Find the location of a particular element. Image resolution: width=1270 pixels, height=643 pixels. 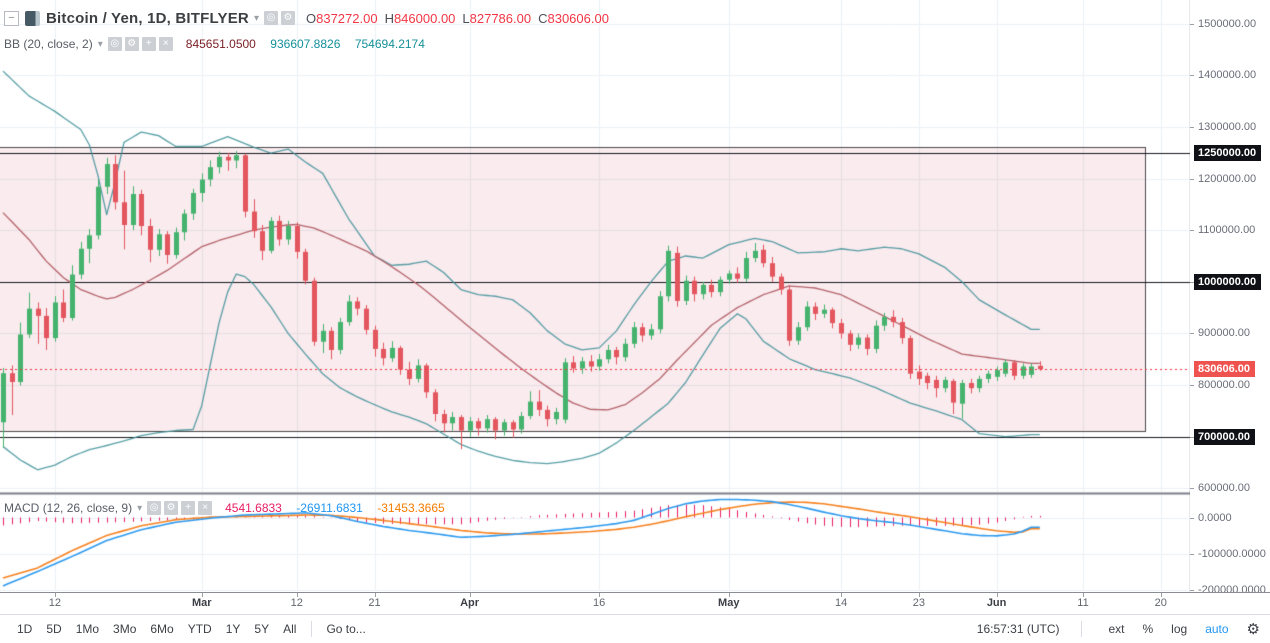

range-button-5d: 5D is located at coordinates (54, 629).